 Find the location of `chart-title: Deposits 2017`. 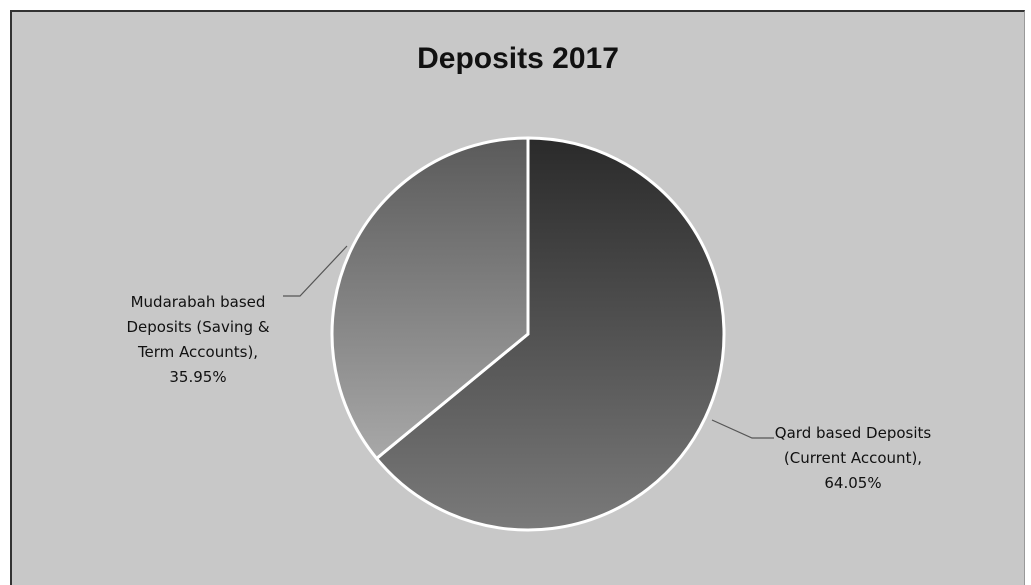

chart-title: Deposits 2017 is located at coordinates (518, 58).